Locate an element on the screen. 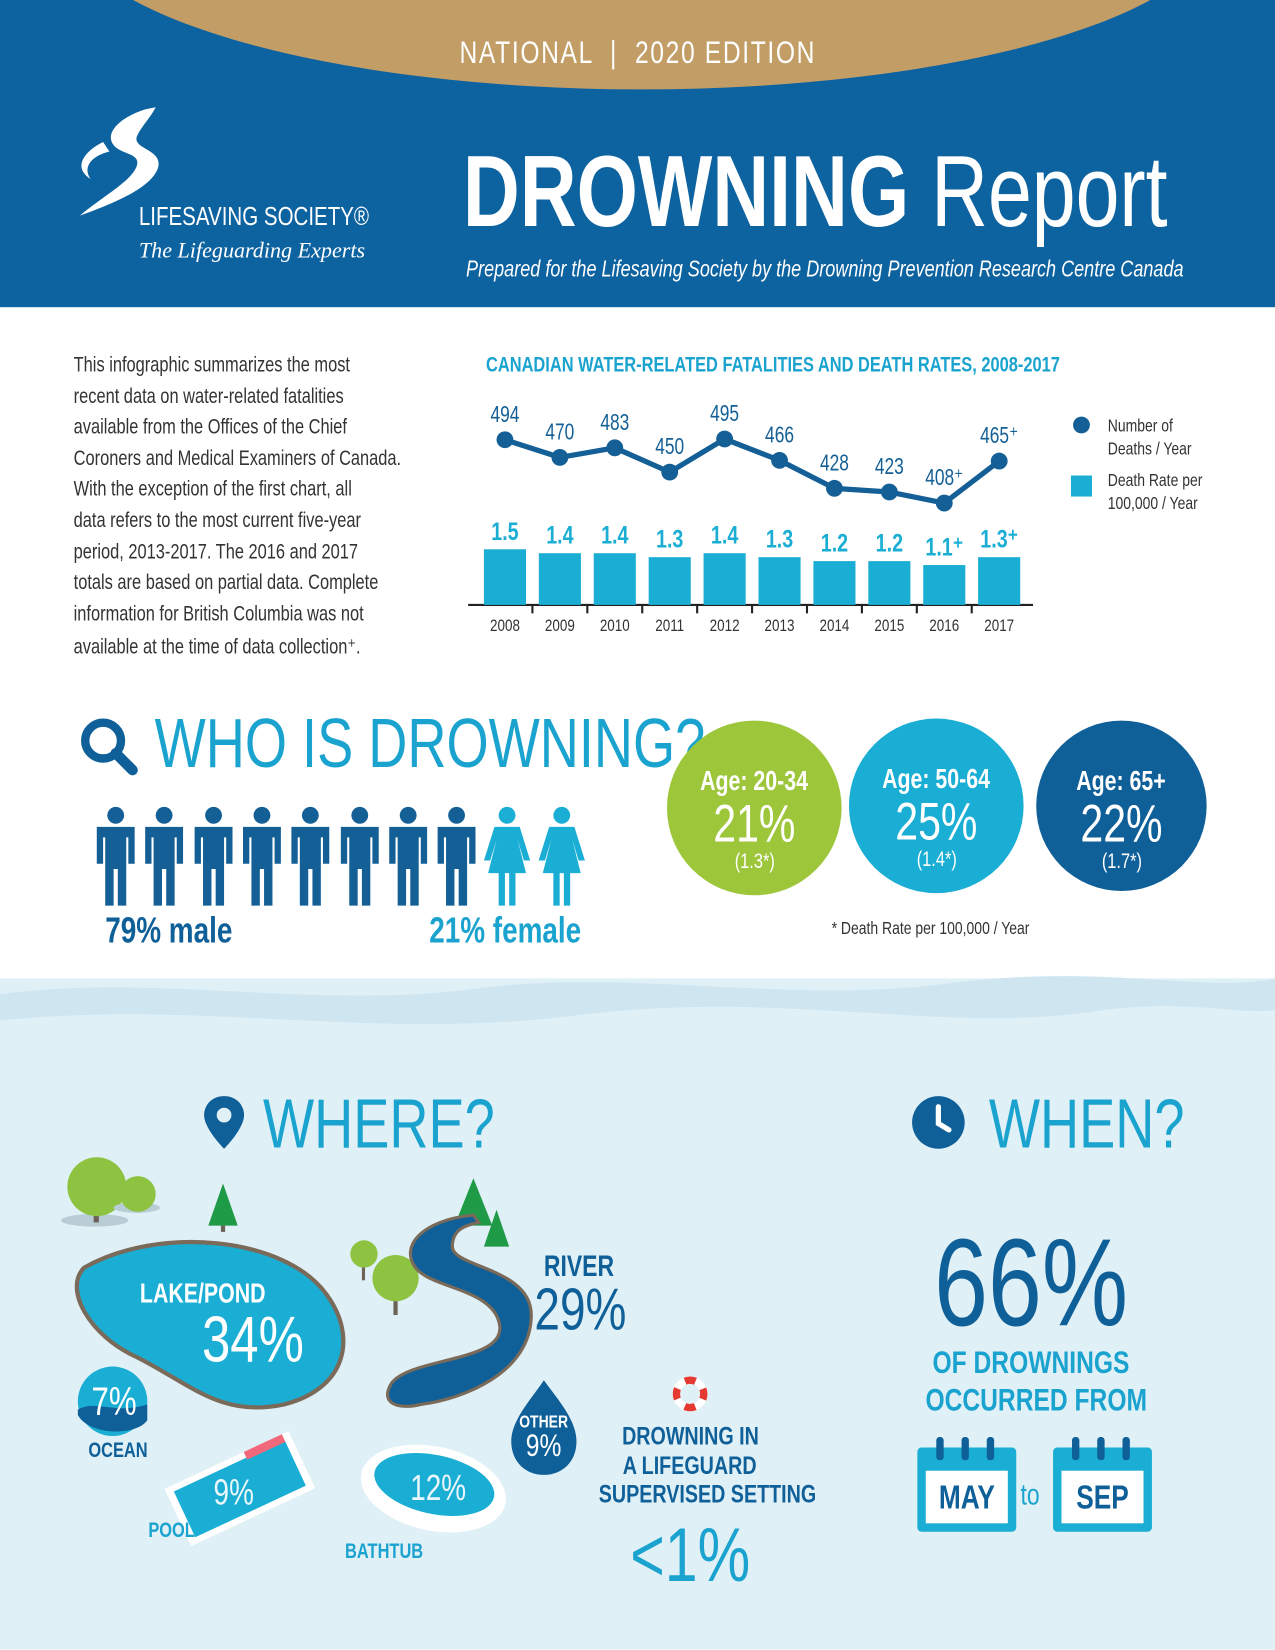  search-icon is located at coordinates (109, 747).